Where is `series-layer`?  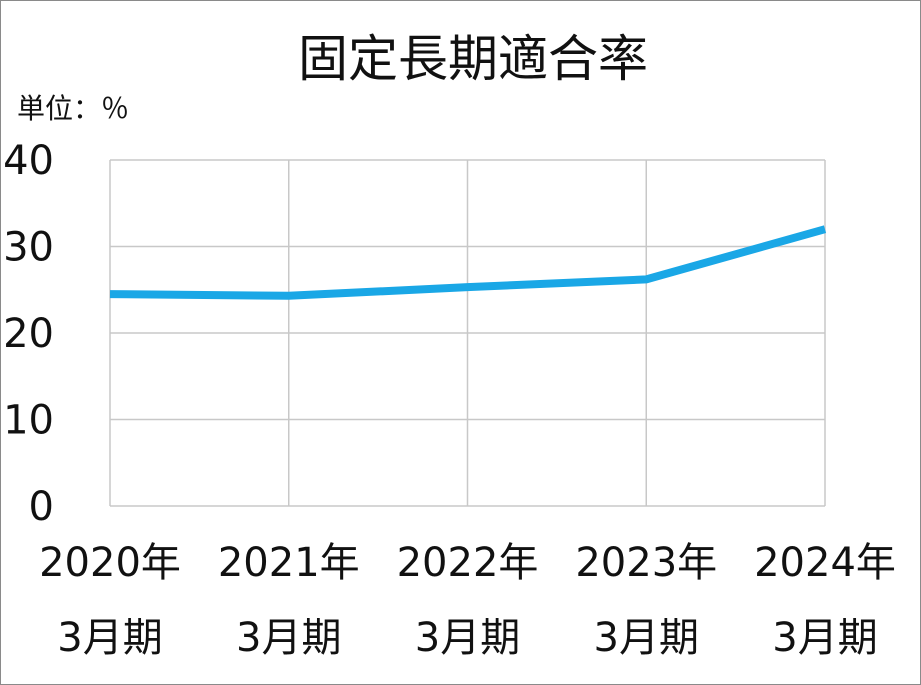 series-layer is located at coordinates (468, 262).